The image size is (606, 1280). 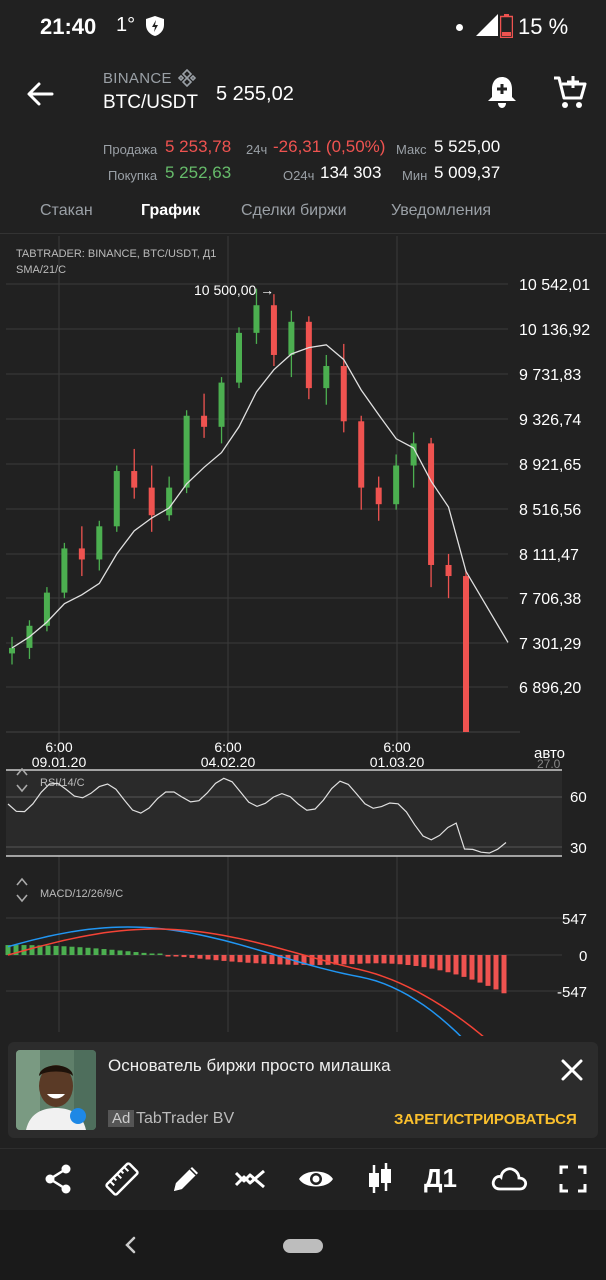 I want to click on sma-indicator-label: SMA/21/C, so click(x=41, y=270).